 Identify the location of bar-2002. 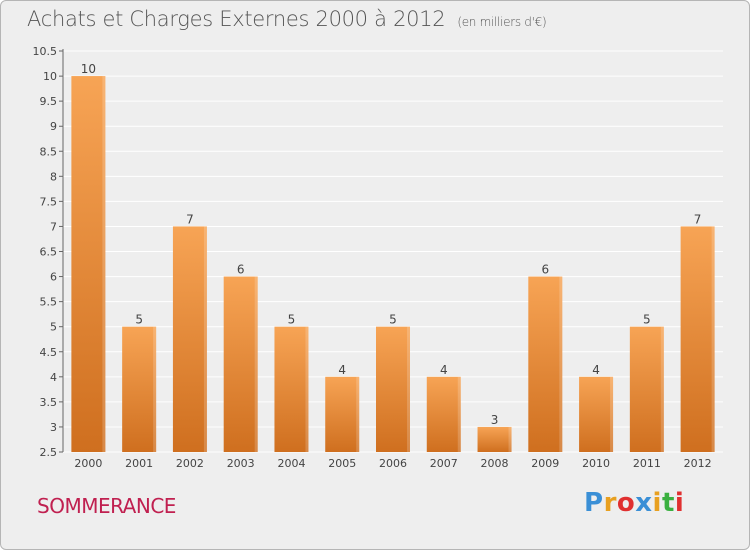
(189, 339).